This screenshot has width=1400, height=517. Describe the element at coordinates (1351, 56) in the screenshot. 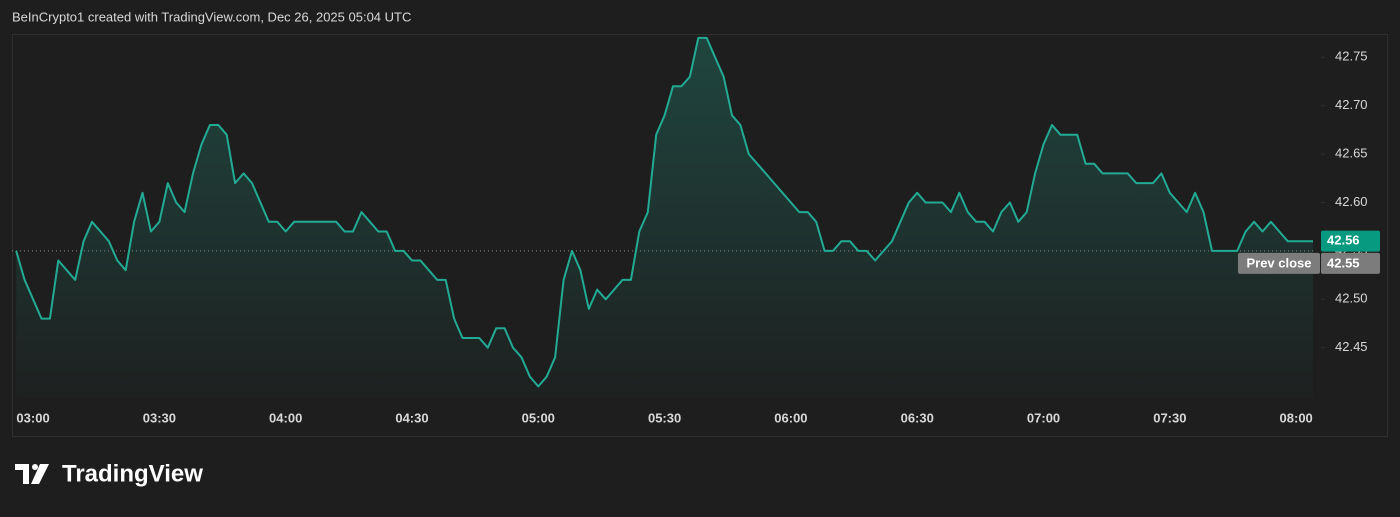

I see `y-tick-label: 42.75` at that location.